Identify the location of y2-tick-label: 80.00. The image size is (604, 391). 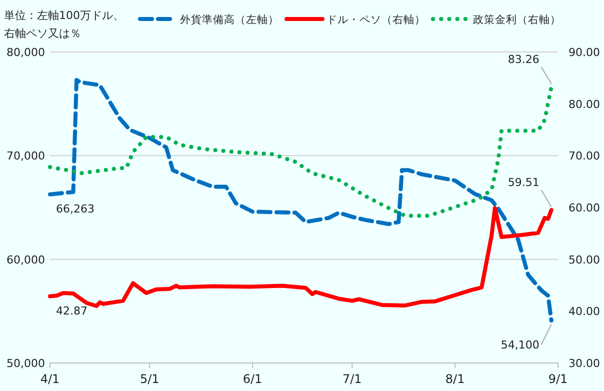
(584, 104).